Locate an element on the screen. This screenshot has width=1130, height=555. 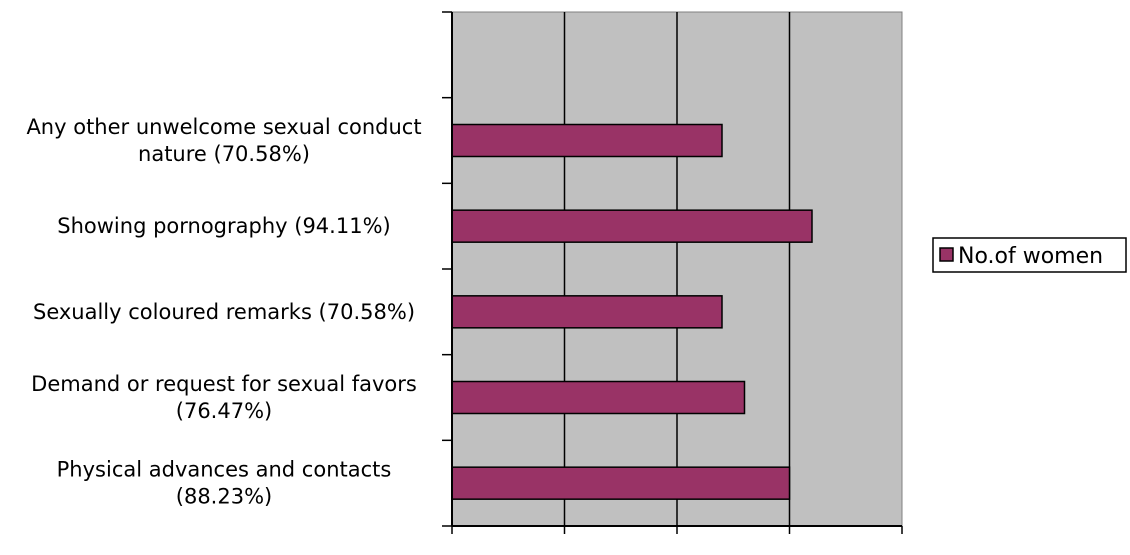
category-label: Showing pornography (94.11%) is located at coordinates (223, 226).